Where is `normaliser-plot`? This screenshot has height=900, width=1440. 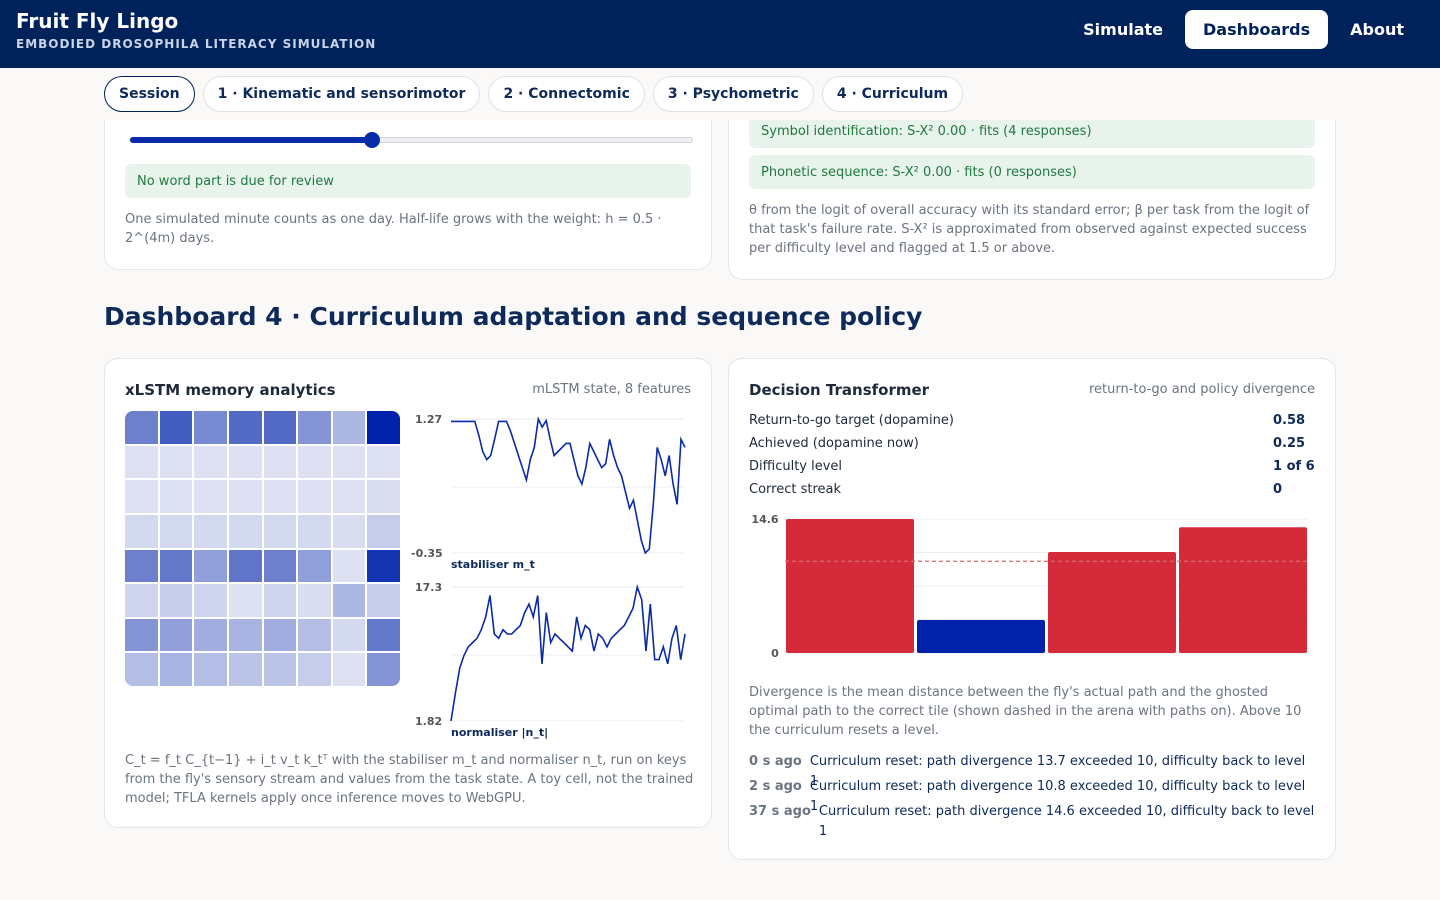
normaliser-plot is located at coordinates (568, 652).